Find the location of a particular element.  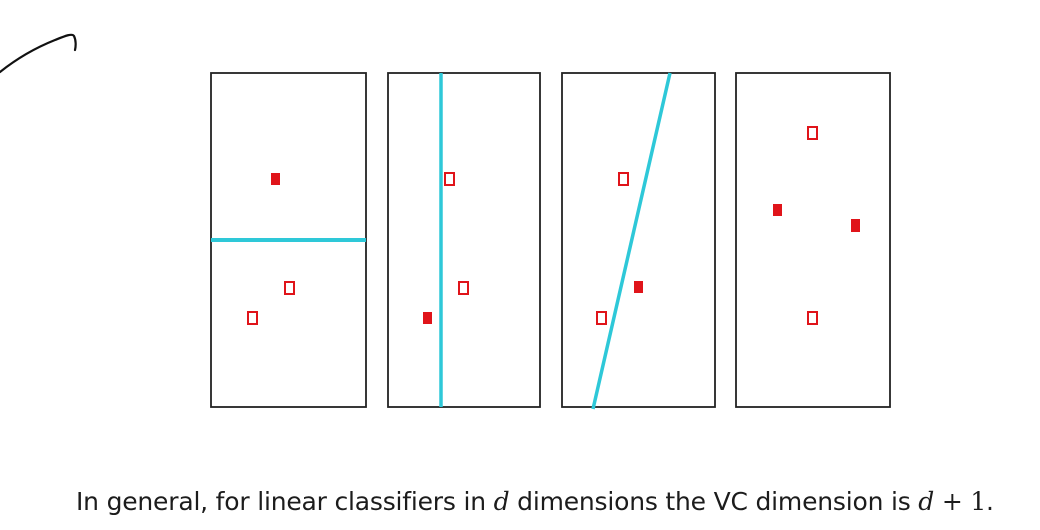

pen-stroke-annotation is located at coordinates (38, 53).